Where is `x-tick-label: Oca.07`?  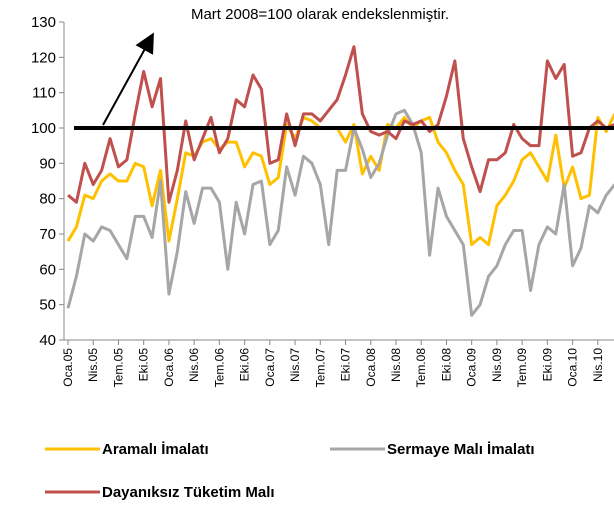 x-tick-label: Oca.07 is located at coordinates (270, 367).